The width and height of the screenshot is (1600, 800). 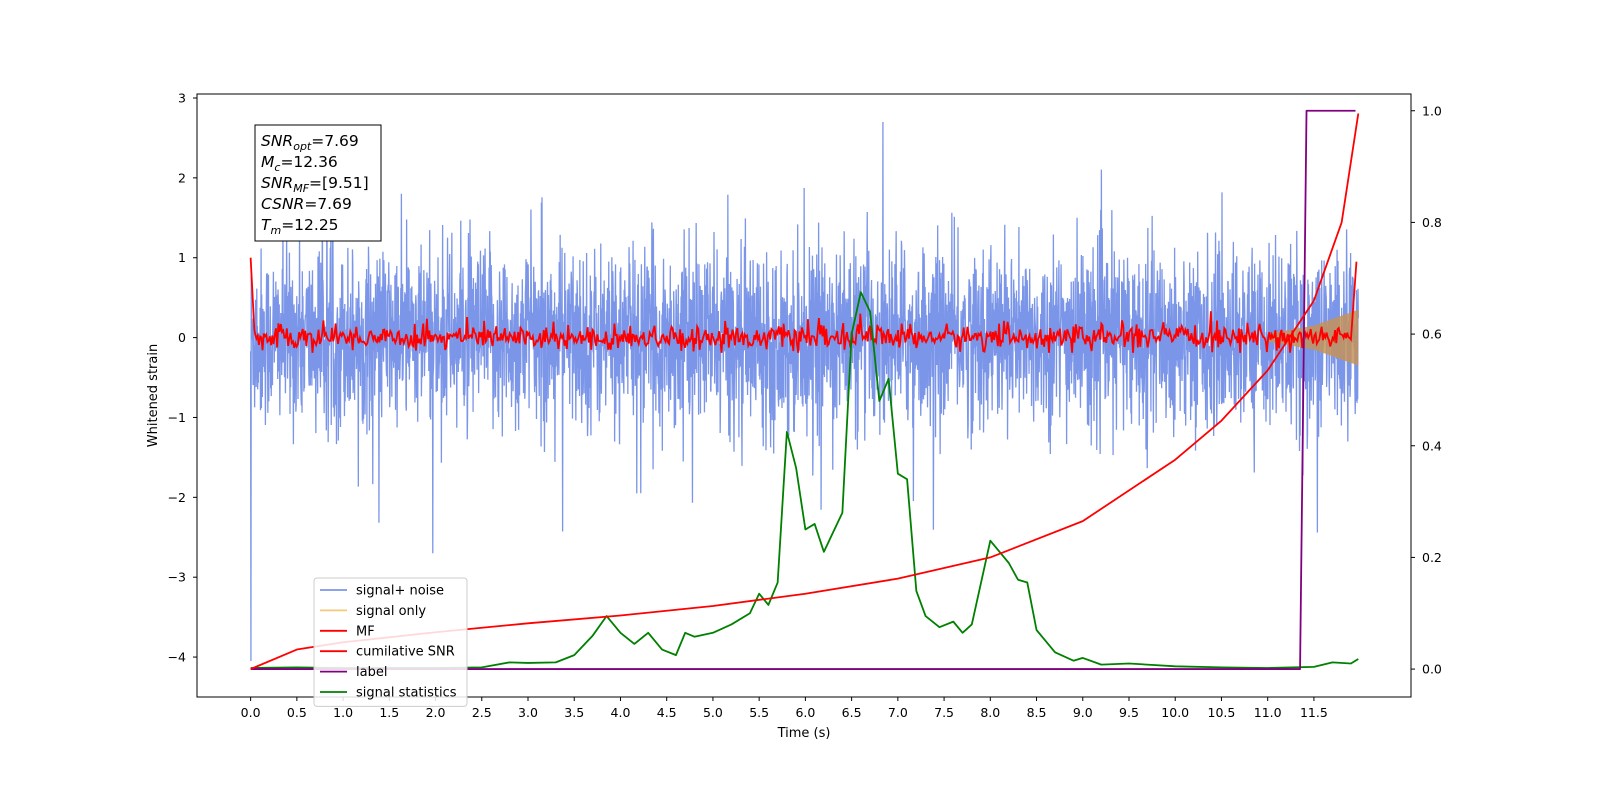 I want to click on legend-entry: cumilative SNR, so click(x=405, y=652).